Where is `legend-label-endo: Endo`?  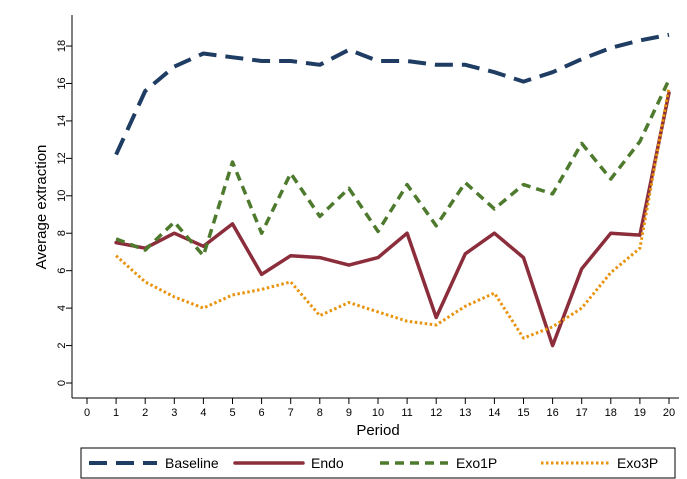
legend-label-endo: Endo is located at coordinates (327, 463).